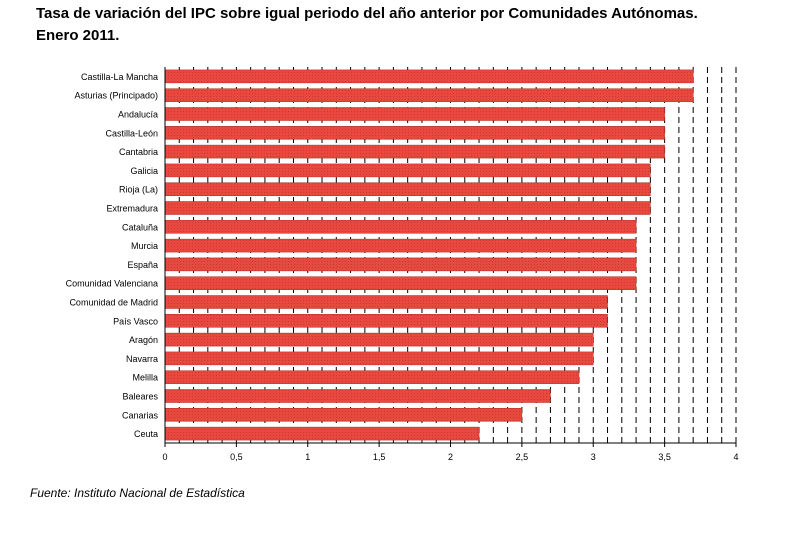 This screenshot has width=806, height=541. I want to click on x-tick-label: 1, so click(307, 457).